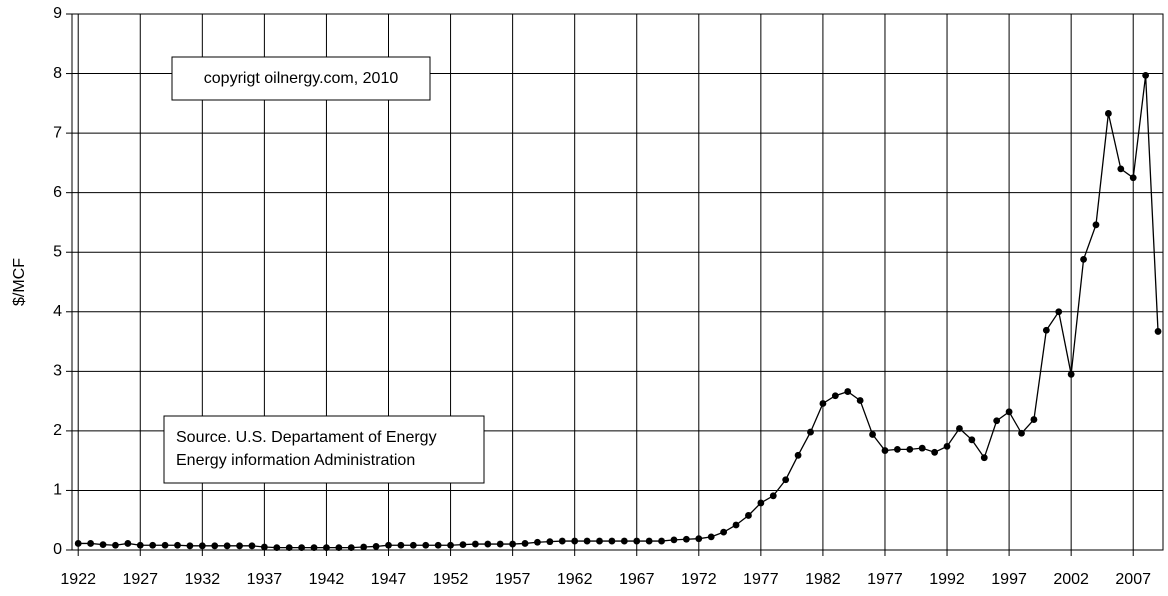 Image resolution: width=1168 pixels, height=596 pixels. Describe the element at coordinates (637, 579) in the screenshot. I see `x-tick-label: 1967` at that location.